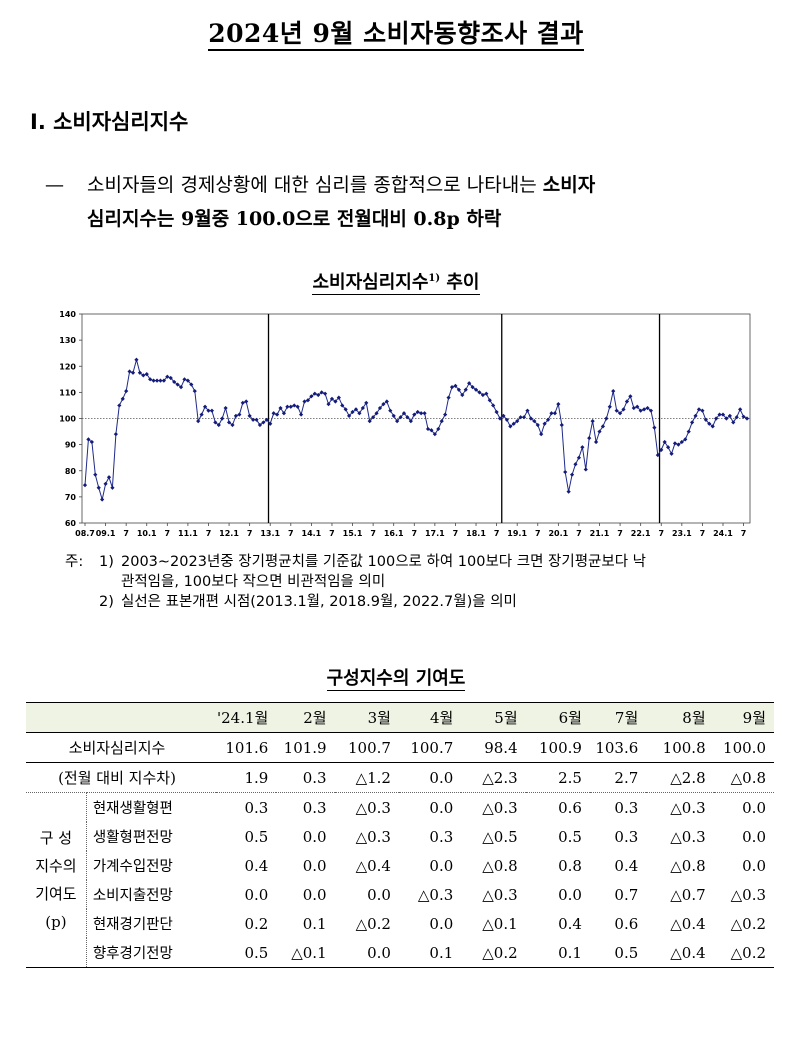 The height and width of the screenshot is (1049, 792). Describe the element at coordinates (688, 894) in the screenshot. I see `component-value-cell: △0.7` at that location.